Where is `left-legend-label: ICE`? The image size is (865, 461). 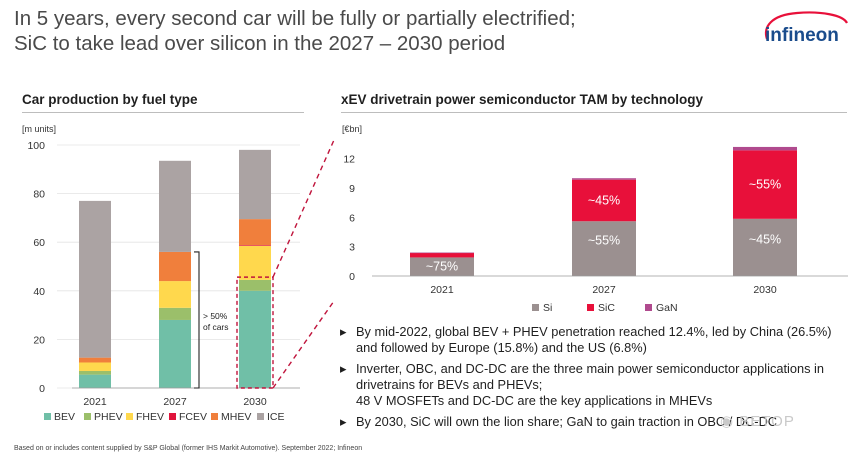 left-legend-label: ICE is located at coordinates (276, 417).